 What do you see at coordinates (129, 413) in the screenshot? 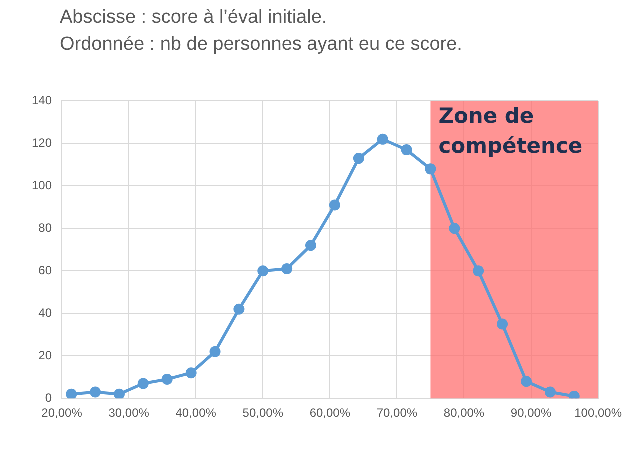
I see `x-tick-label: 30,00%` at bounding box center [129, 413].